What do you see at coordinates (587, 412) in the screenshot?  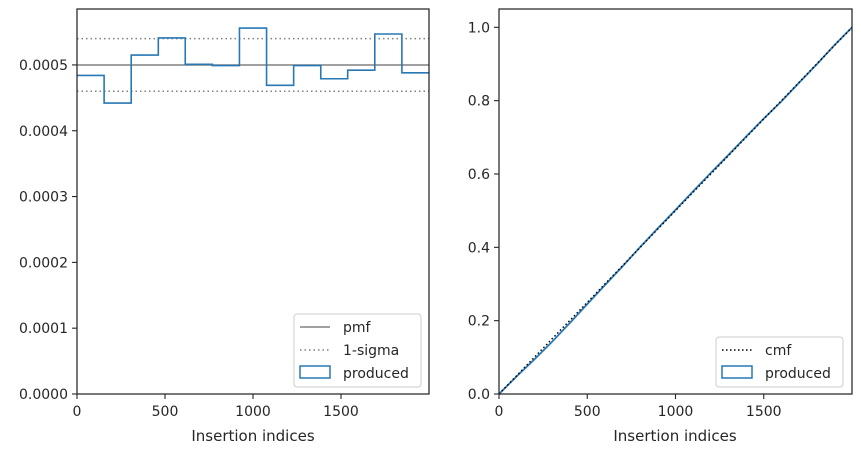 I see `right-x-tick-label: 500` at bounding box center [587, 412].